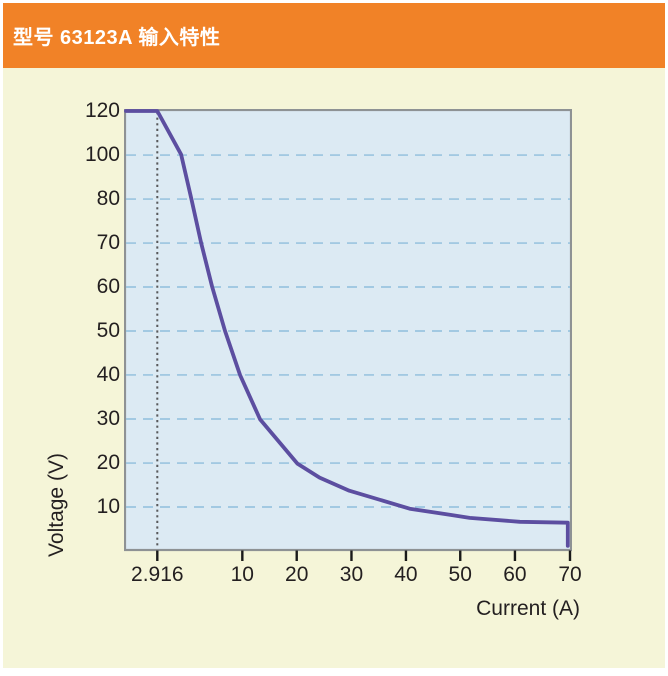 The image size is (668, 676). I want to click on x-tick-label: 40, so click(406, 574).